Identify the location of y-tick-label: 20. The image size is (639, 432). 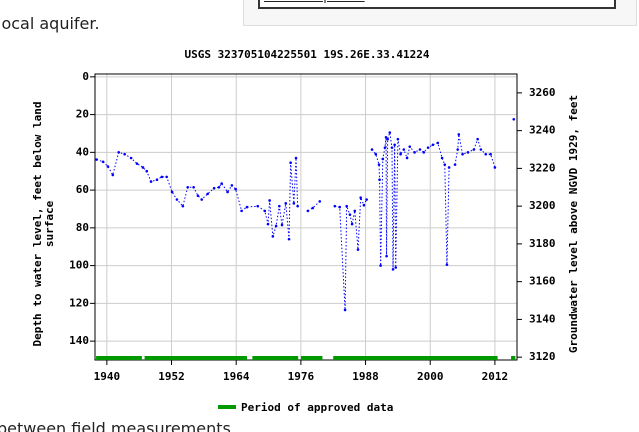
(82, 114).